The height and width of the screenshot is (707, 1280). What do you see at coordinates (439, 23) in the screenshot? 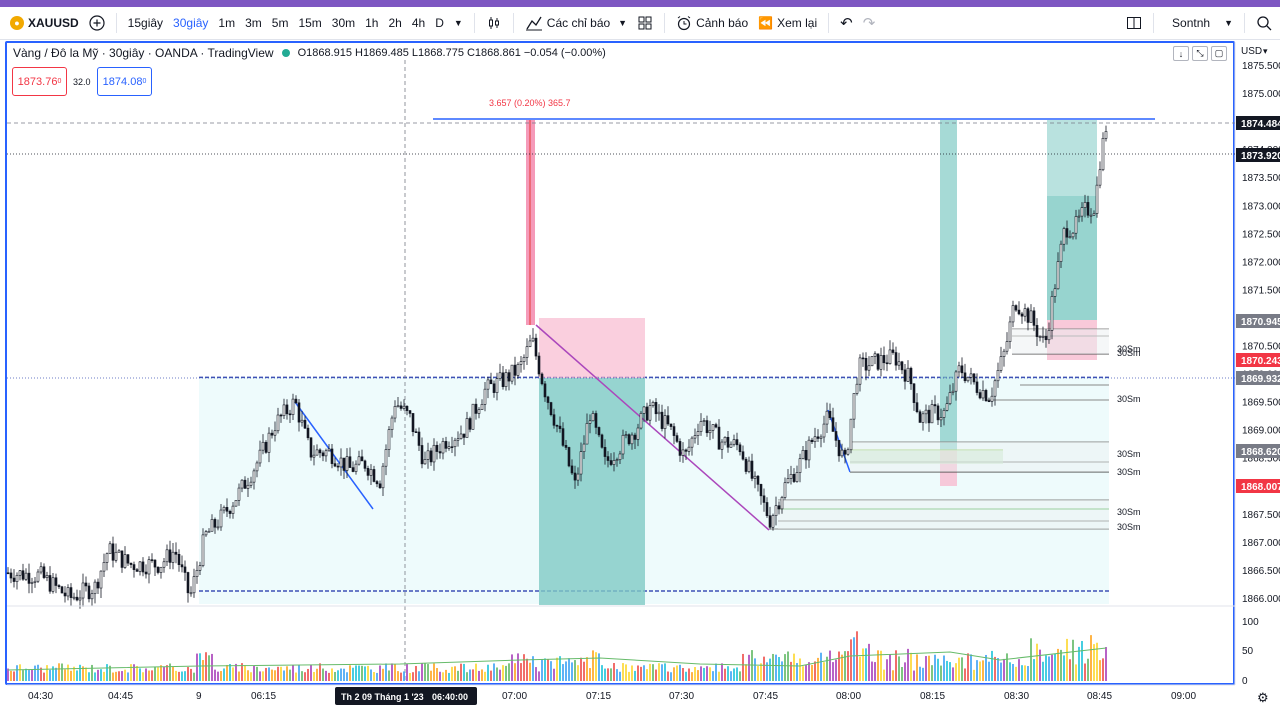
I see `timeframe-10: D` at bounding box center [439, 23].